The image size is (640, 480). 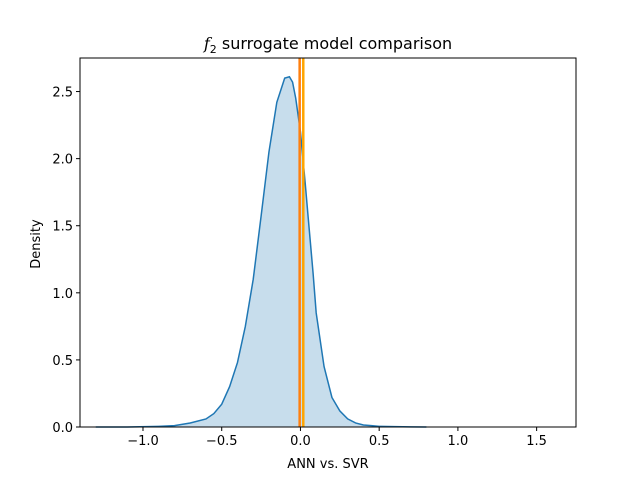 I want to click on x-axis-ticks: −1.0 −0.5 0.0 0.5 1.0 1.5, so click(x=337, y=438).